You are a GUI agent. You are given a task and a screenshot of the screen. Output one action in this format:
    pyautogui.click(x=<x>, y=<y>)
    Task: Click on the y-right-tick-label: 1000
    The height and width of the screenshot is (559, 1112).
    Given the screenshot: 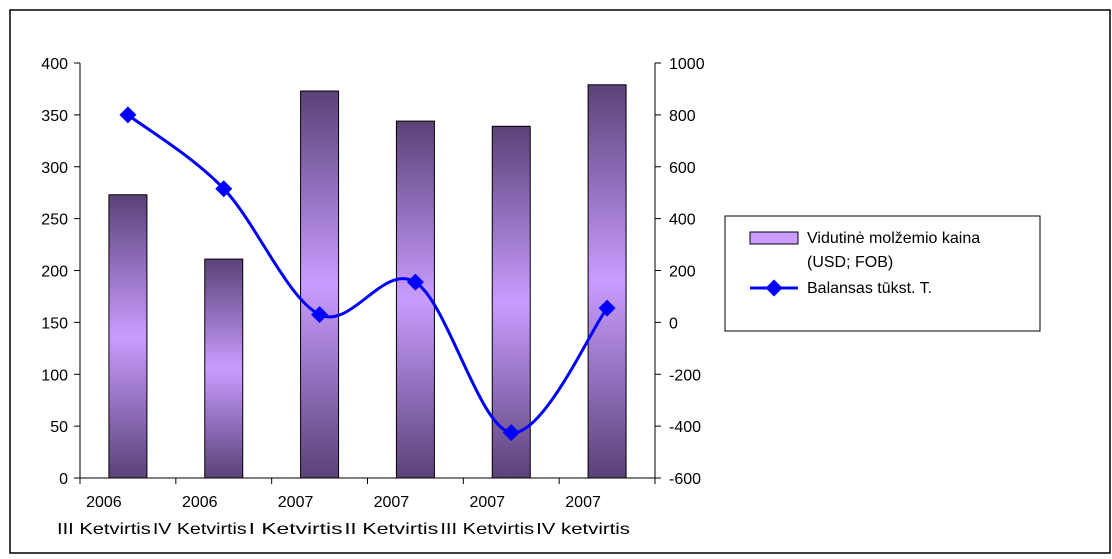 What is the action you would take?
    pyautogui.click(x=687, y=64)
    